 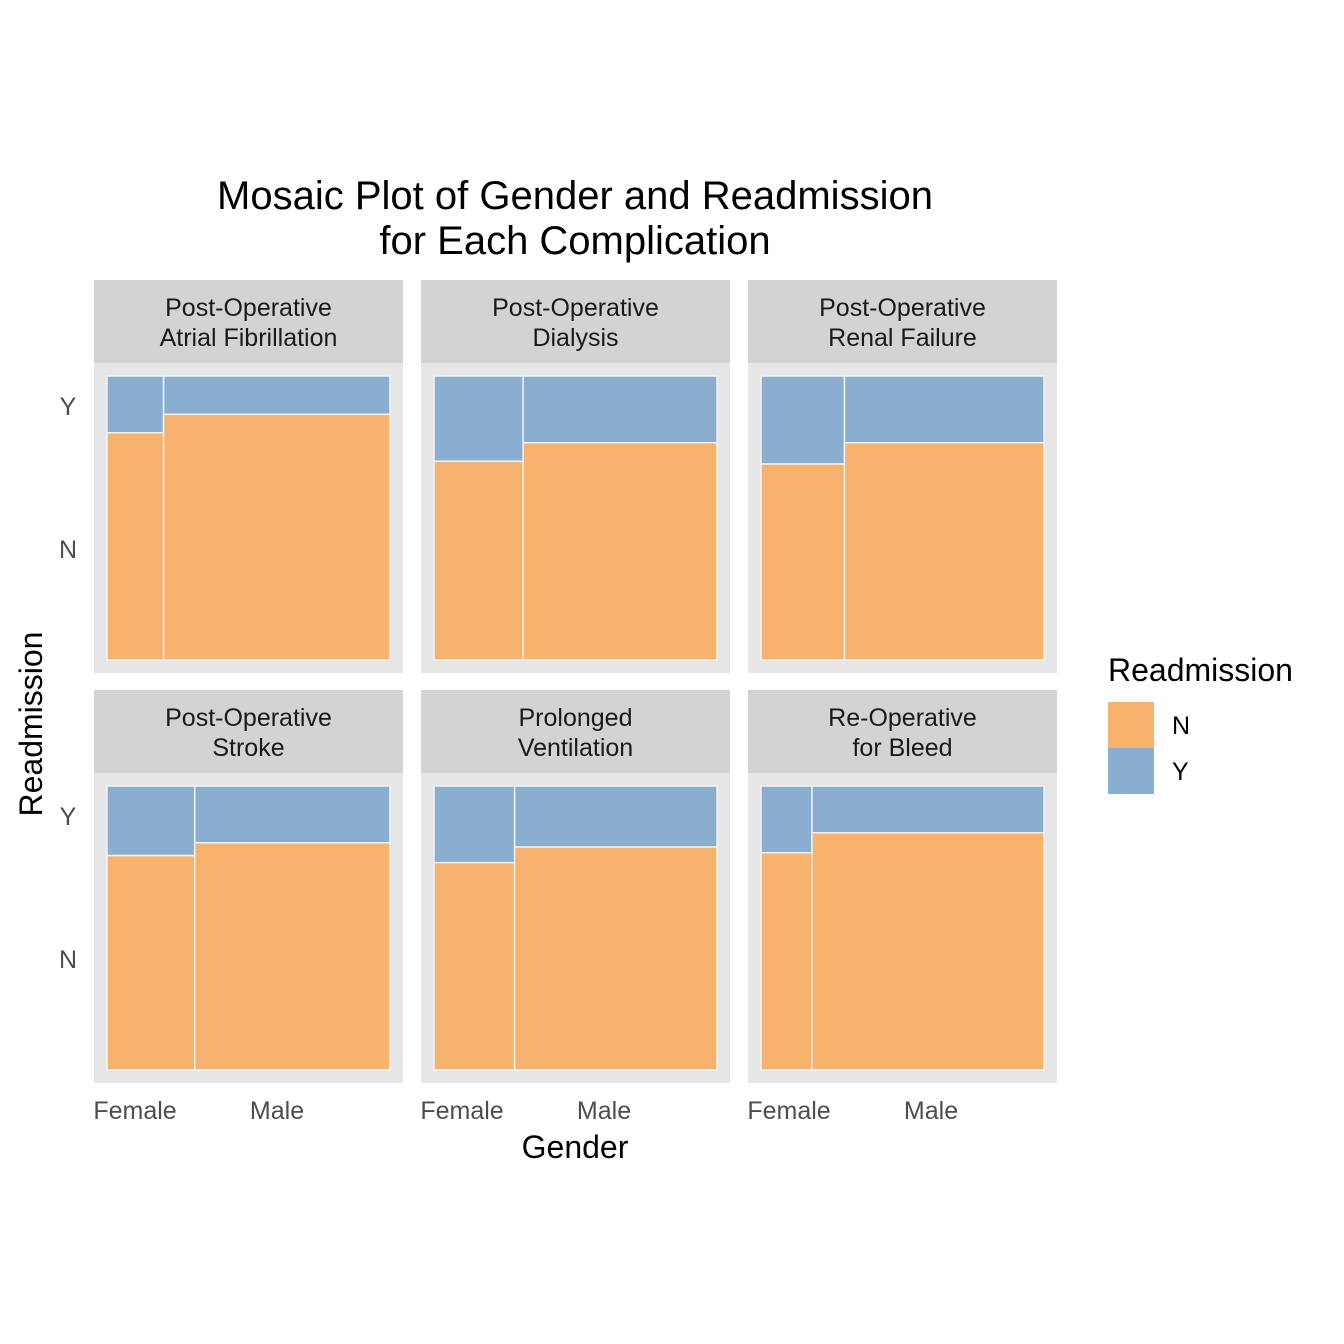 I want to click on legend-key-n, so click(x=1131, y=725).